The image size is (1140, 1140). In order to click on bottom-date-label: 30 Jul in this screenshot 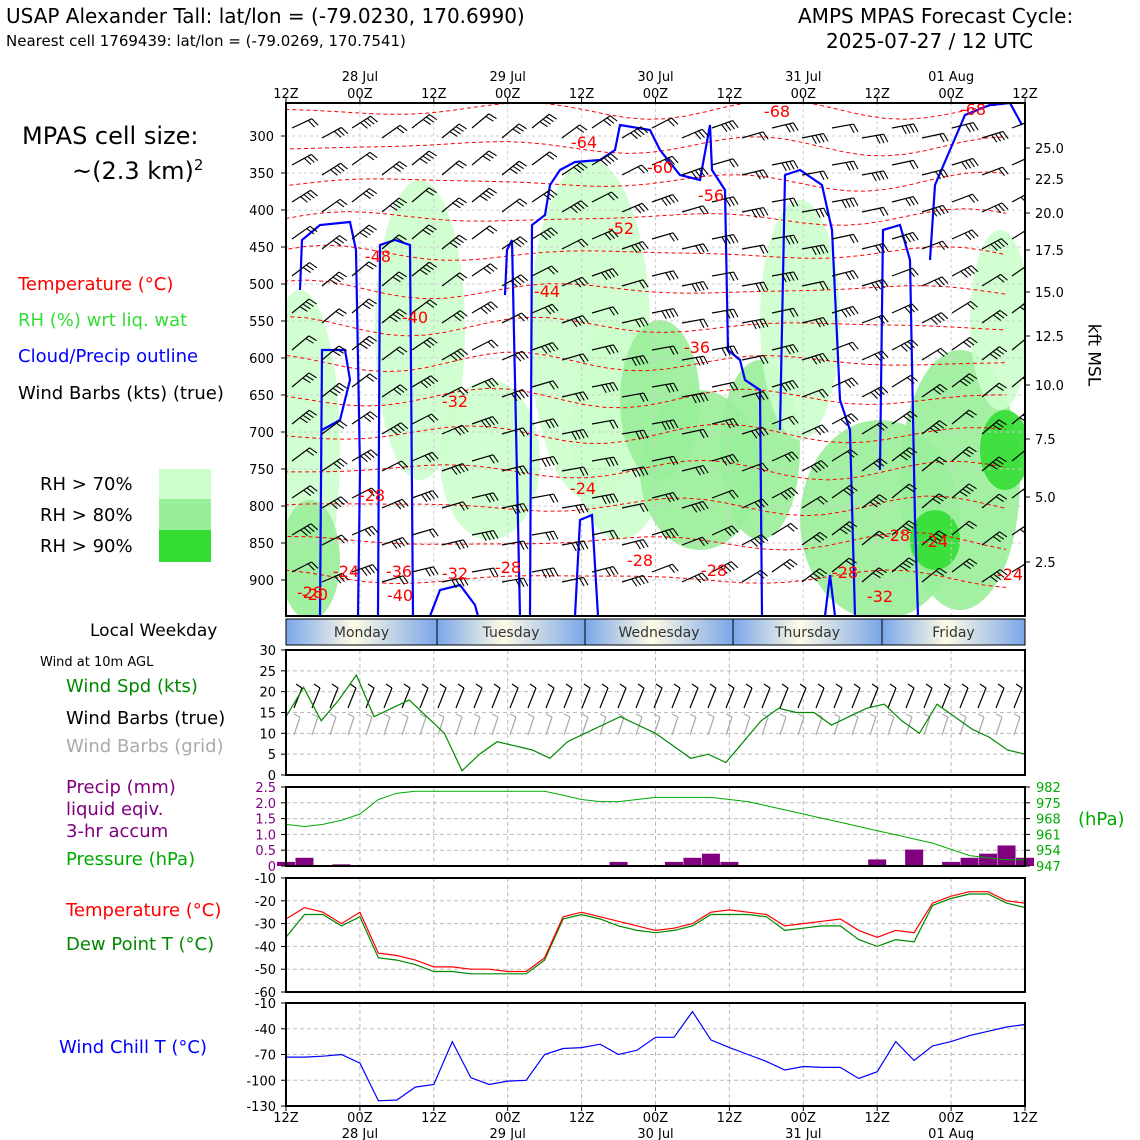, I will do `click(655, 1133)`.